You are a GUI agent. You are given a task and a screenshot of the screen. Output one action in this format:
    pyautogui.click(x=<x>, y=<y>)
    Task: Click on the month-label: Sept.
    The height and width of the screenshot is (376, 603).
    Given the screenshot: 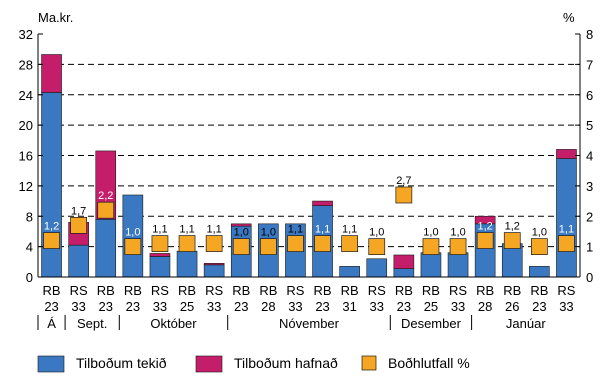 What is the action you would take?
    pyautogui.click(x=92, y=323)
    